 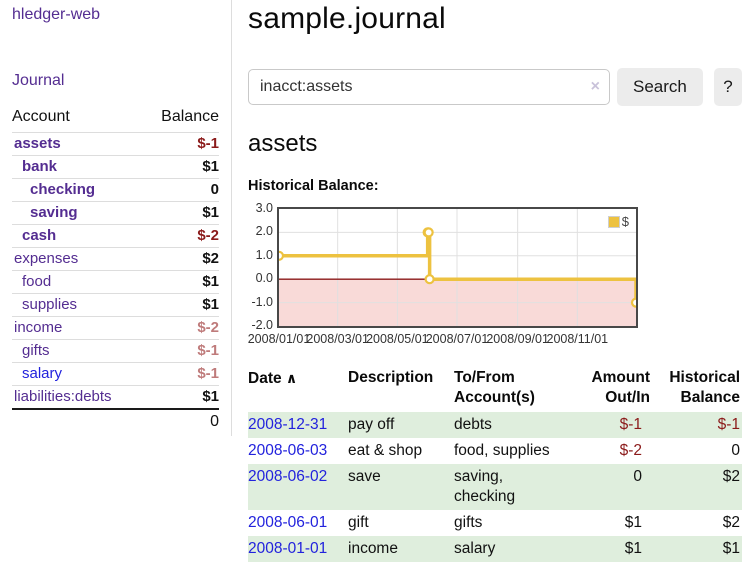 I want to click on accounts-total-row: 0, so click(x=115, y=421).